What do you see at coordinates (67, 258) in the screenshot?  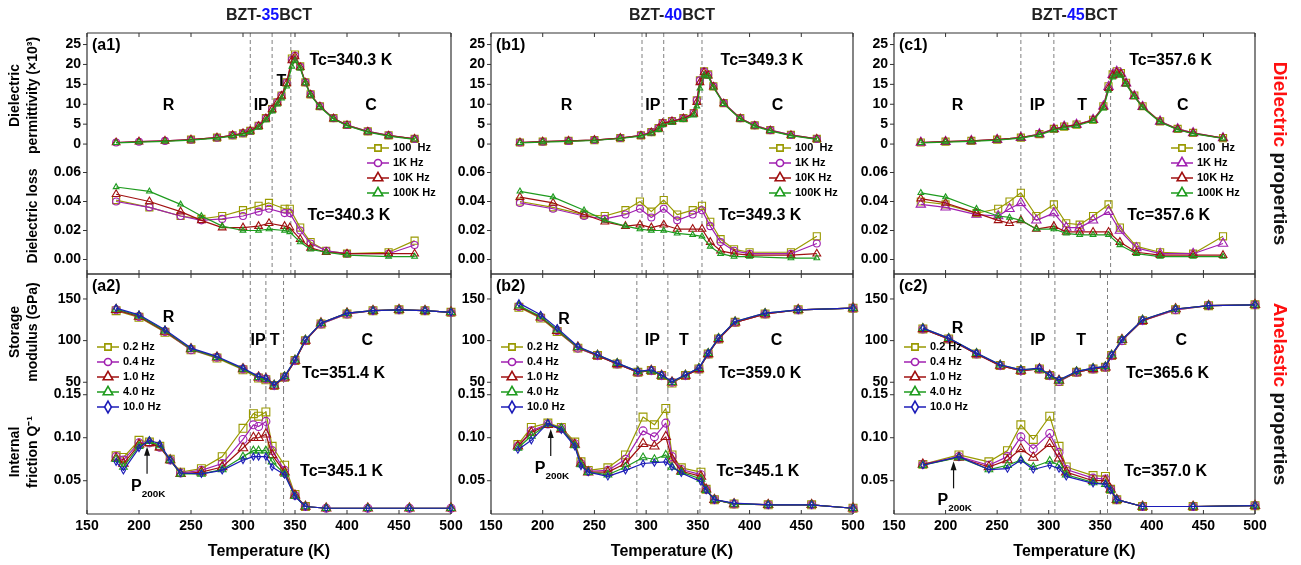 I see `y-tick-label: 0.00` at bounding box center [67, 258].